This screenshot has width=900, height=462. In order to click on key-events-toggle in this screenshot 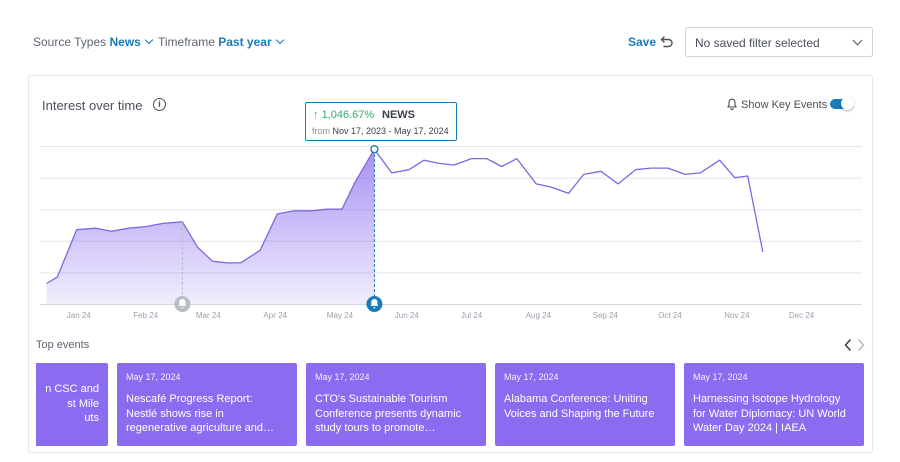, I will do `click(842, 103)`.